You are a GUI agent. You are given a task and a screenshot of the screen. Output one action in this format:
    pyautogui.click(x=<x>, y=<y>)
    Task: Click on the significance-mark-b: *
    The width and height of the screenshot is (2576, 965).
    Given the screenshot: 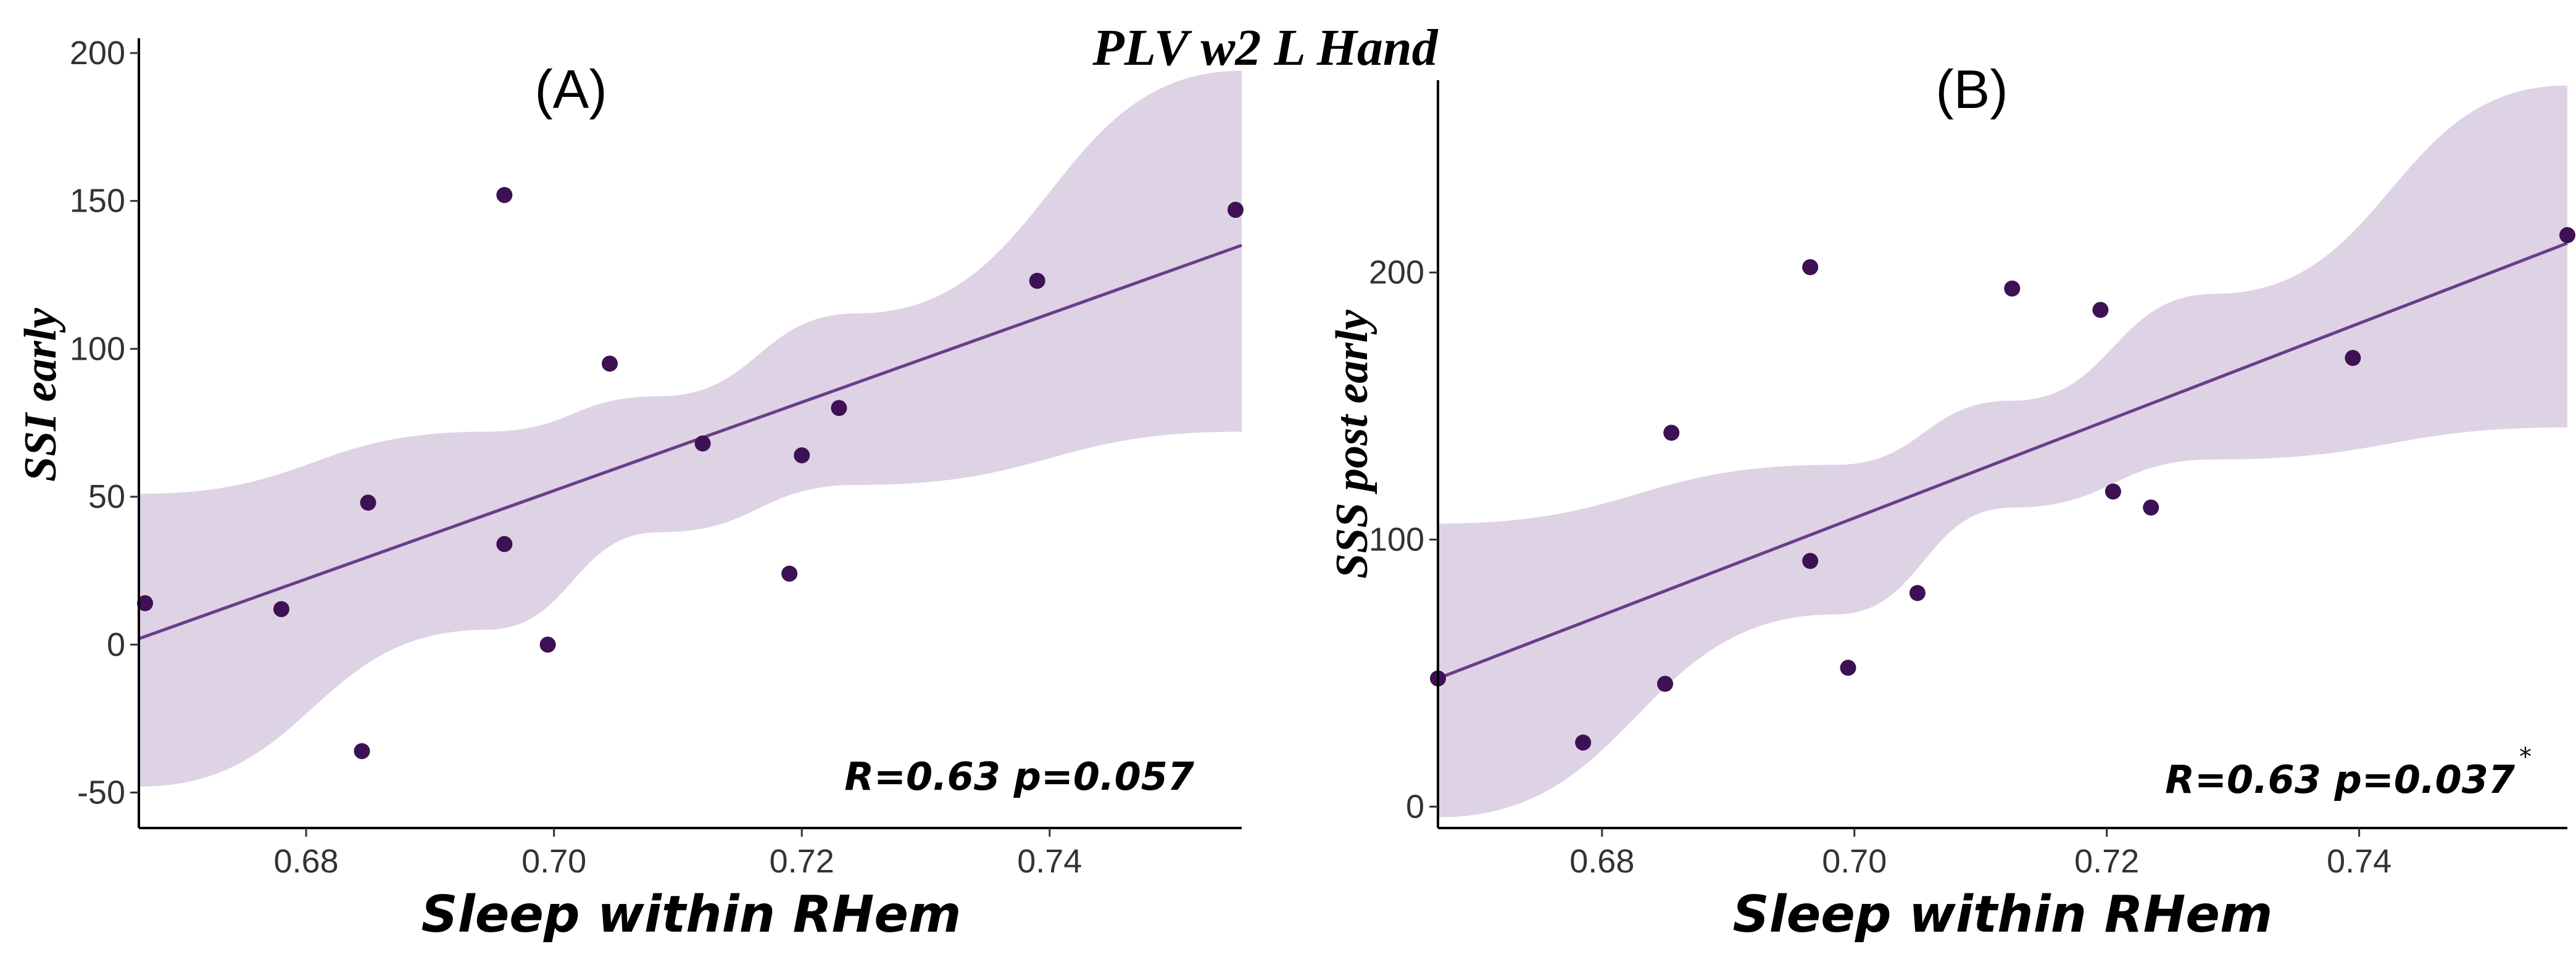 What is the action you would take?
    pyautogui.click(x=2526, y=757)
    